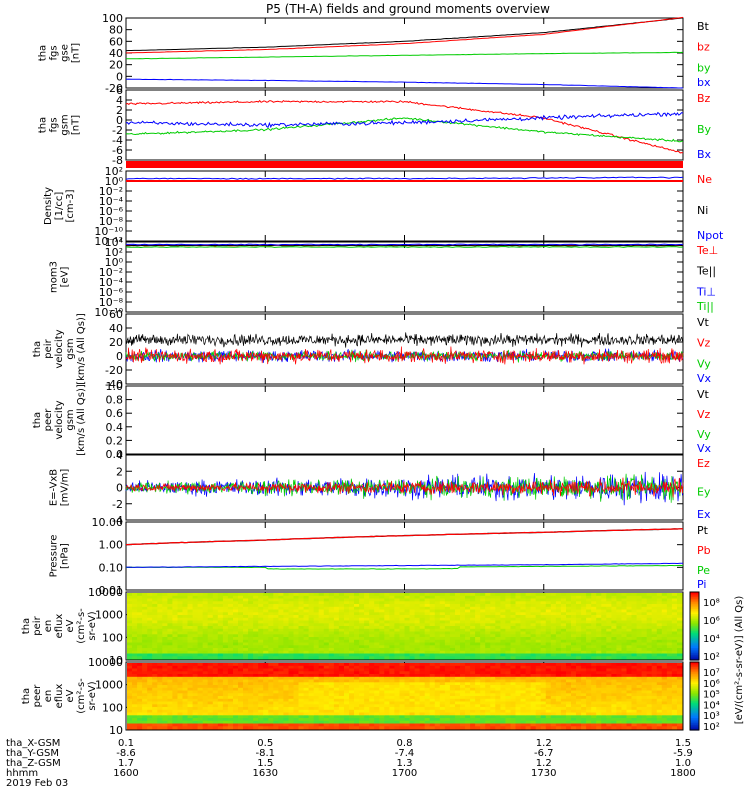  I want to click on y-tick-label: 10.00, so click(108, 522).